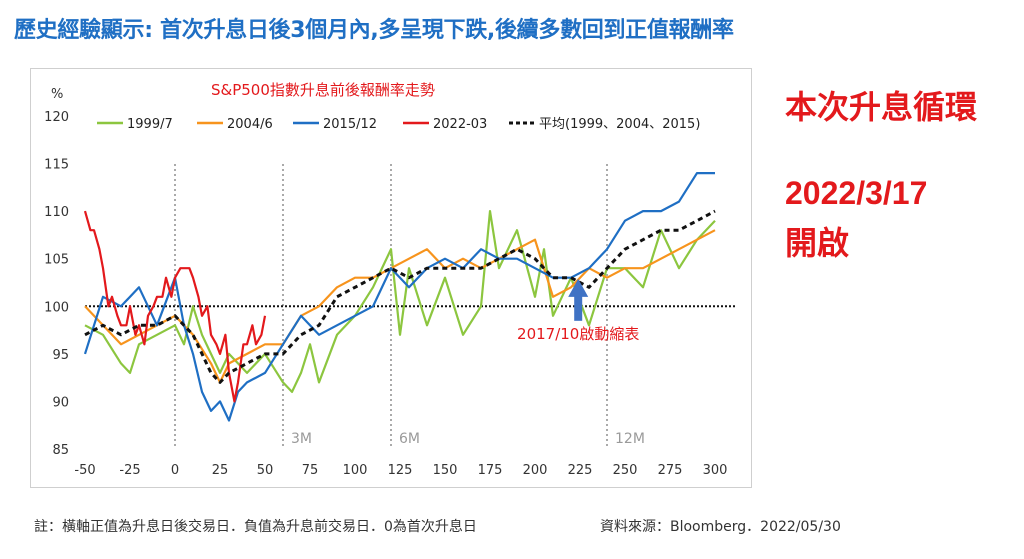  I want to click on x-tick-label: 125, so click(400, 470).